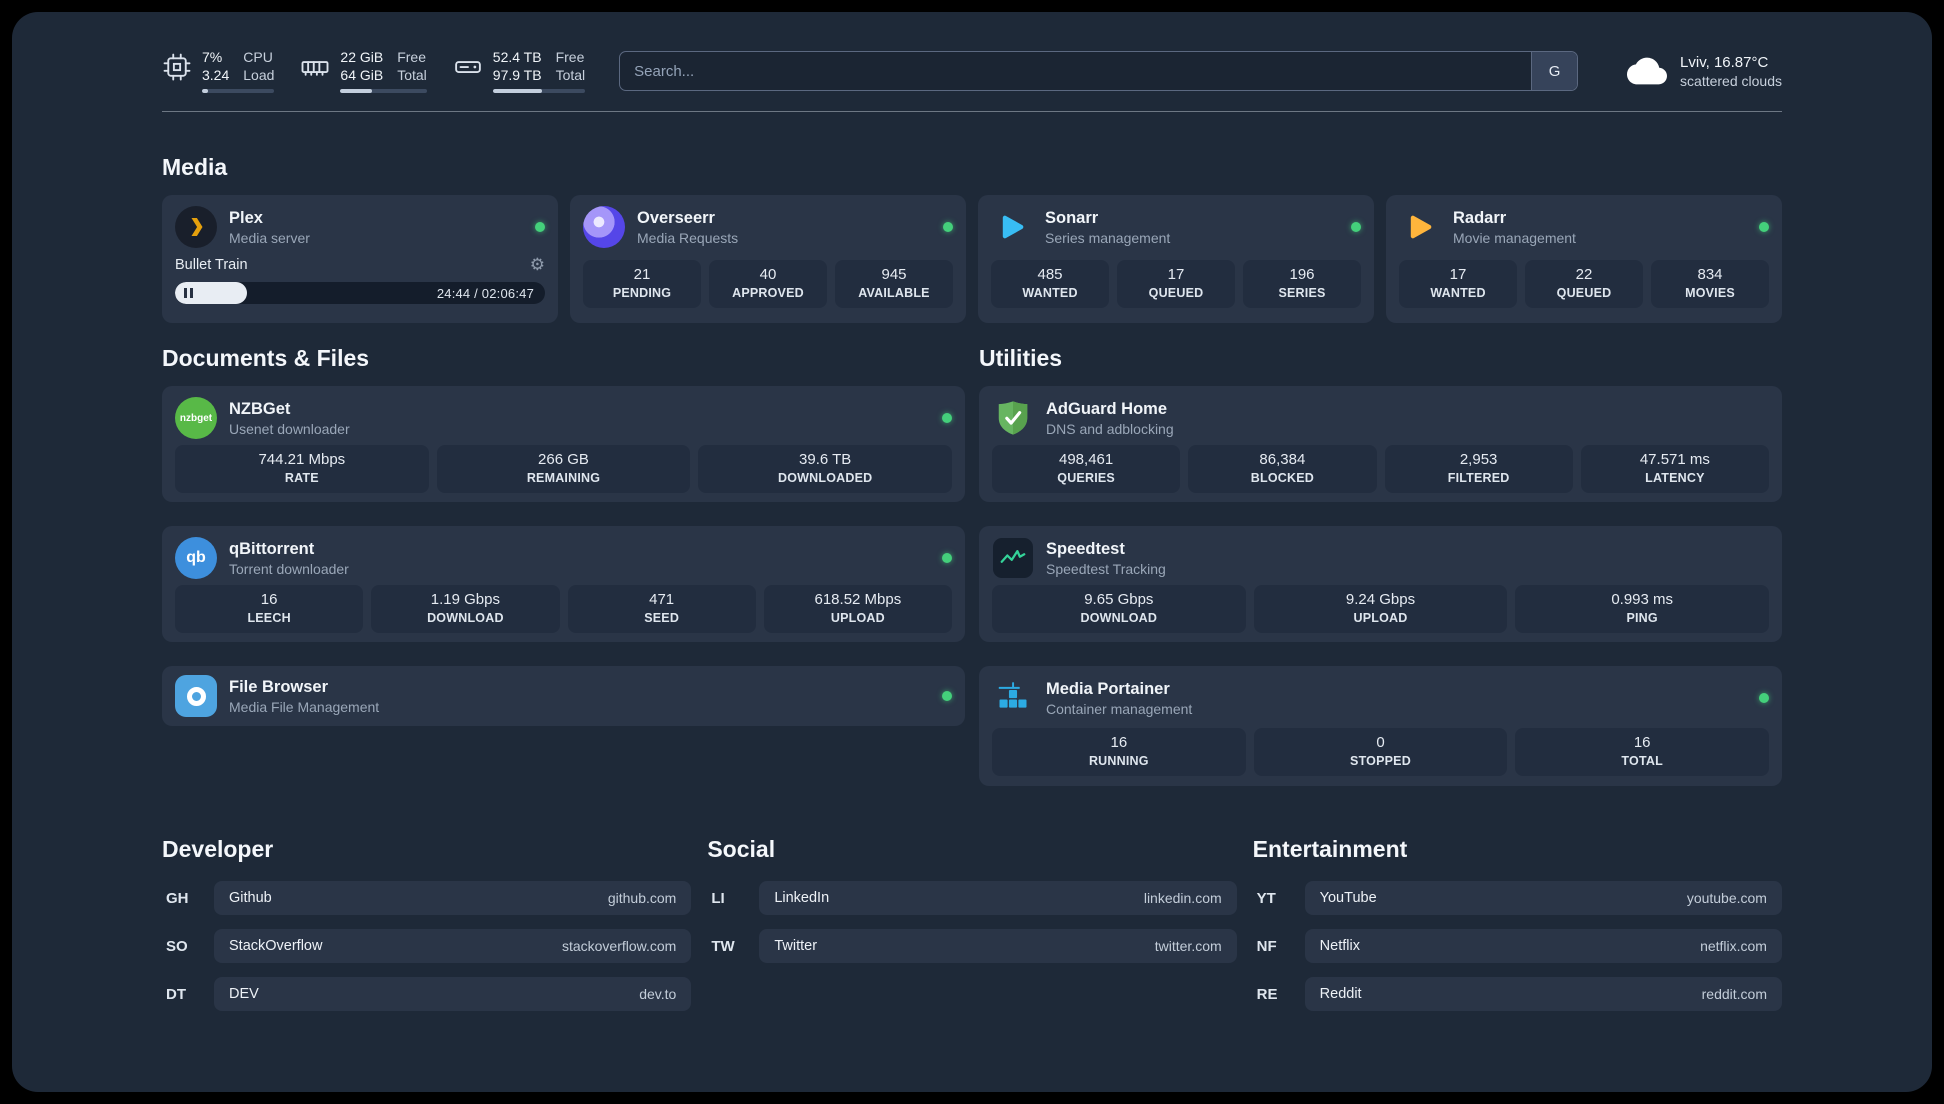 This screenshot has height=1104, width=1944. What do you see at coordinates (642, 898) in the screenshot?
I see `bookmark-url: github.com` at bounding box center [642, 898].